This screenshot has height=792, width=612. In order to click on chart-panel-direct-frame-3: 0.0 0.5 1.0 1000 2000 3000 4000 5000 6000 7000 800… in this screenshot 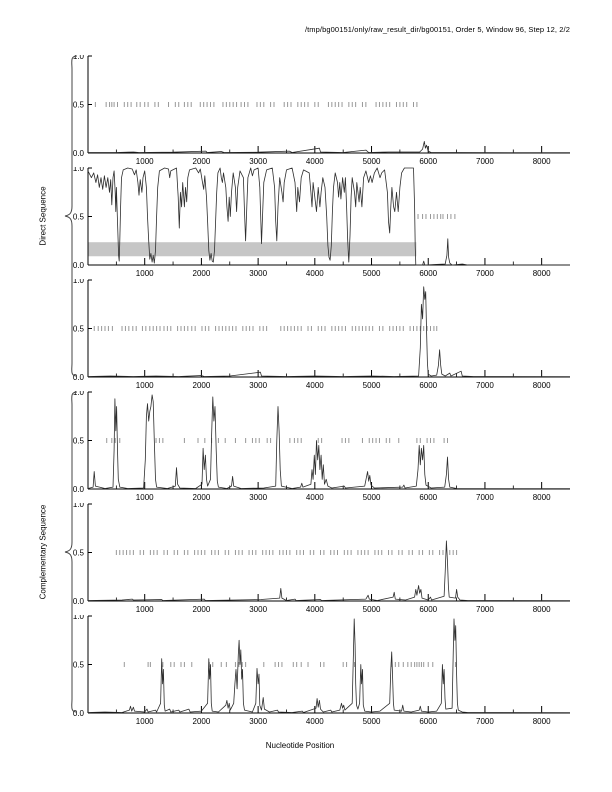, I will do `click(322, 334)`.